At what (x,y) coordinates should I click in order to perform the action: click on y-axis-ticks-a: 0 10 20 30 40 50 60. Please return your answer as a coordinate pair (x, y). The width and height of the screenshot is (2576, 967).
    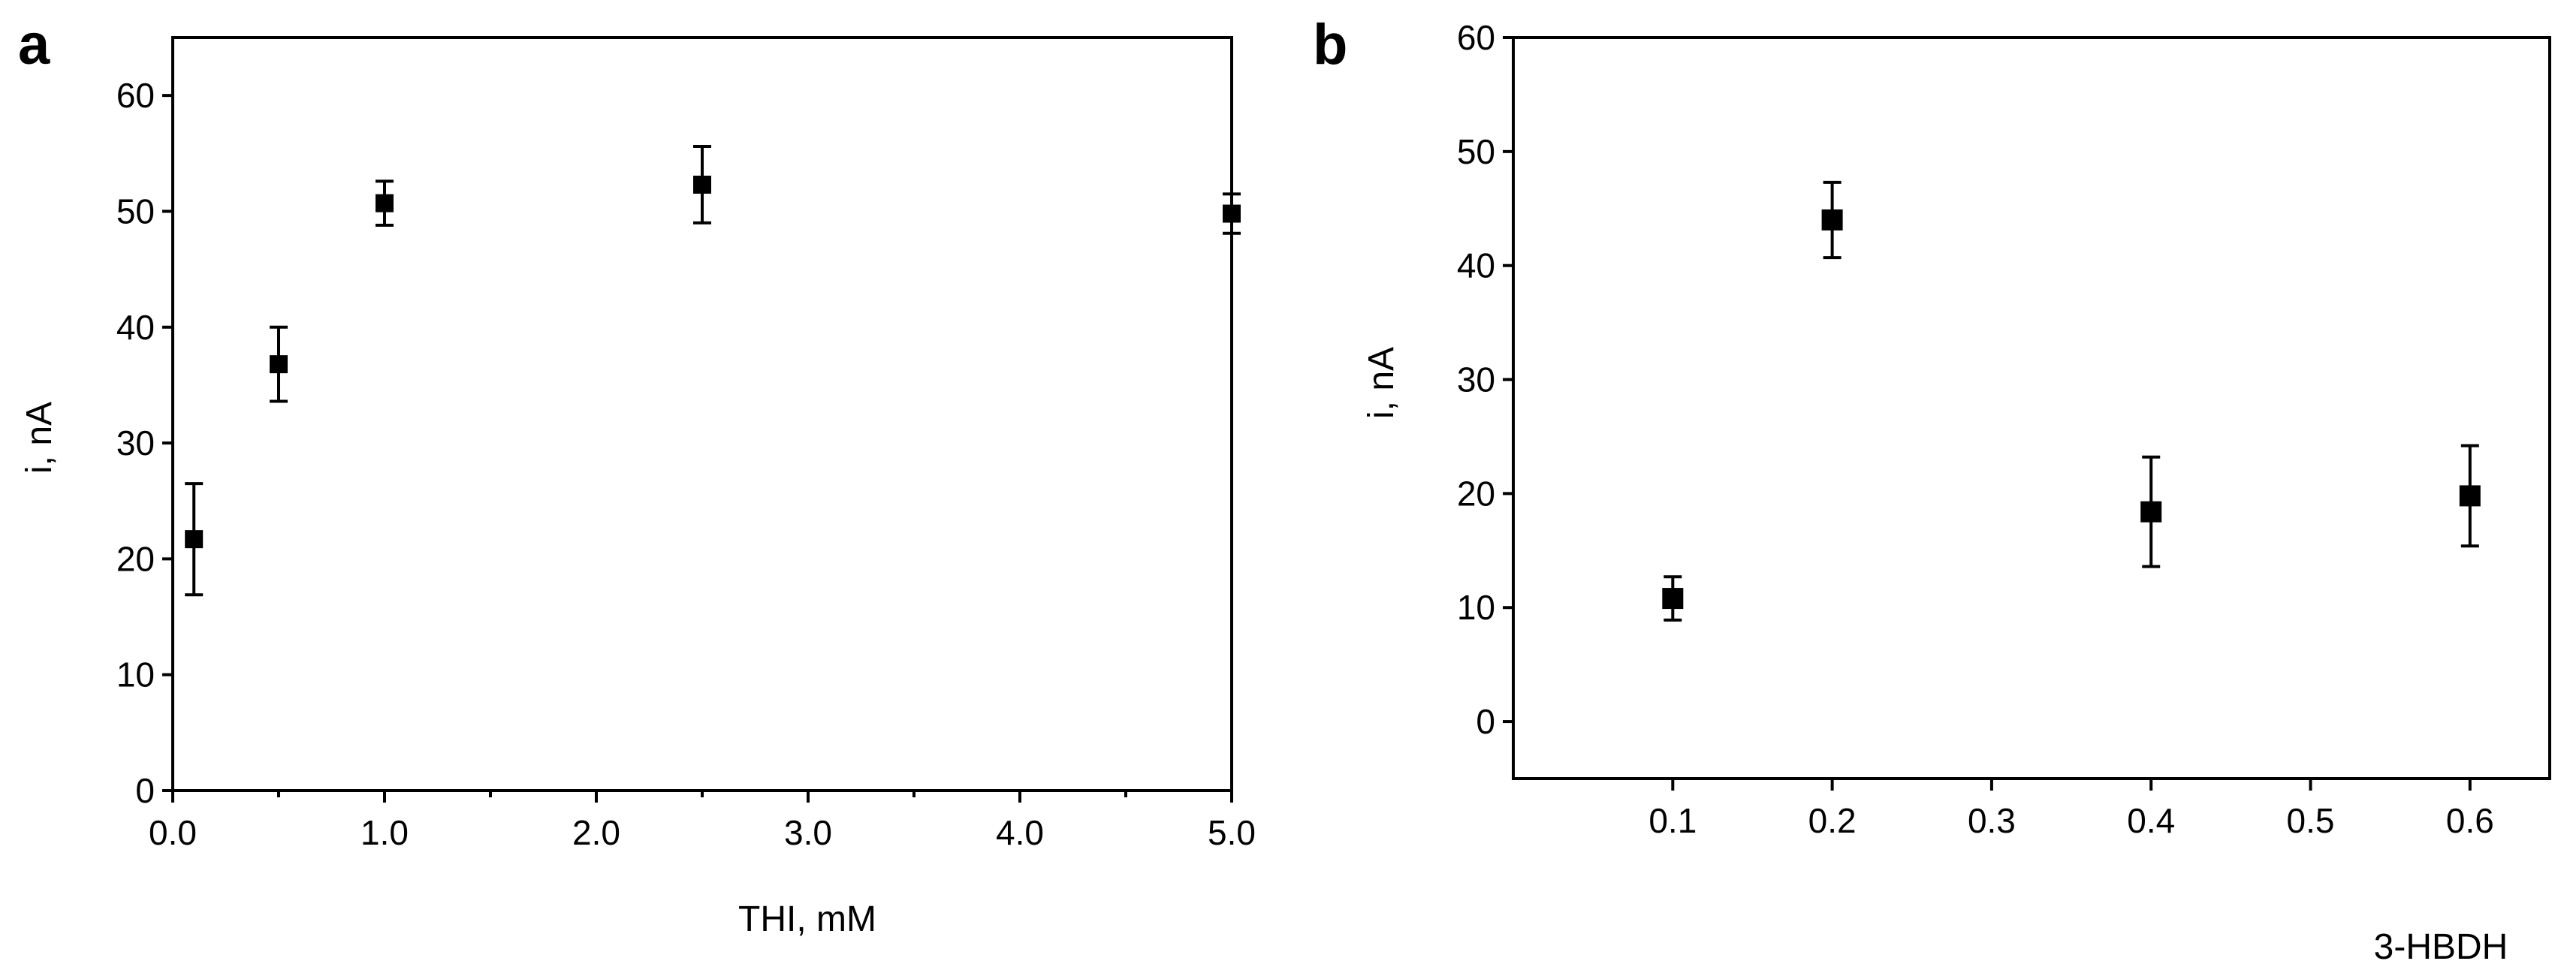
    Looking at the image, I should click on (145, 443).